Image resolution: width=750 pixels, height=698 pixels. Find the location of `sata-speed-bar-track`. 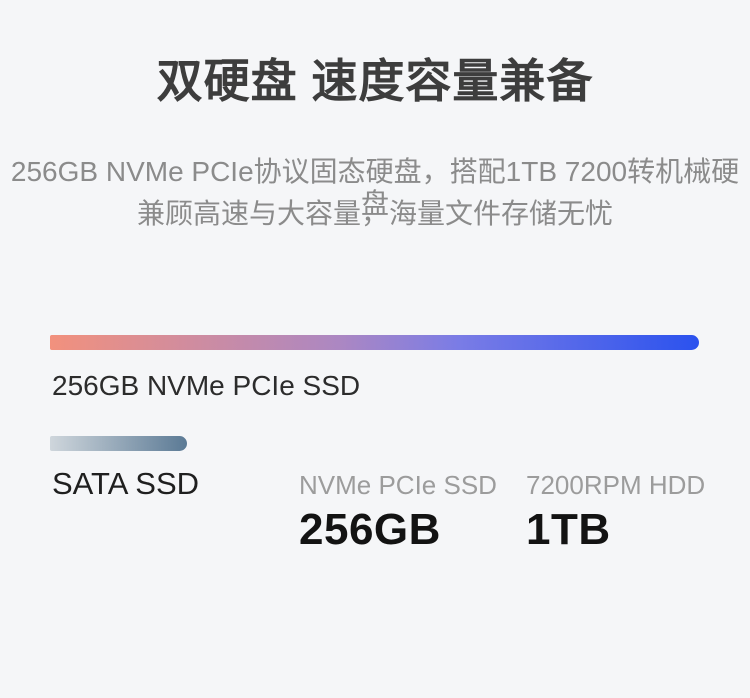

sata-speed-bar-track is located at coordinates (374, 443).